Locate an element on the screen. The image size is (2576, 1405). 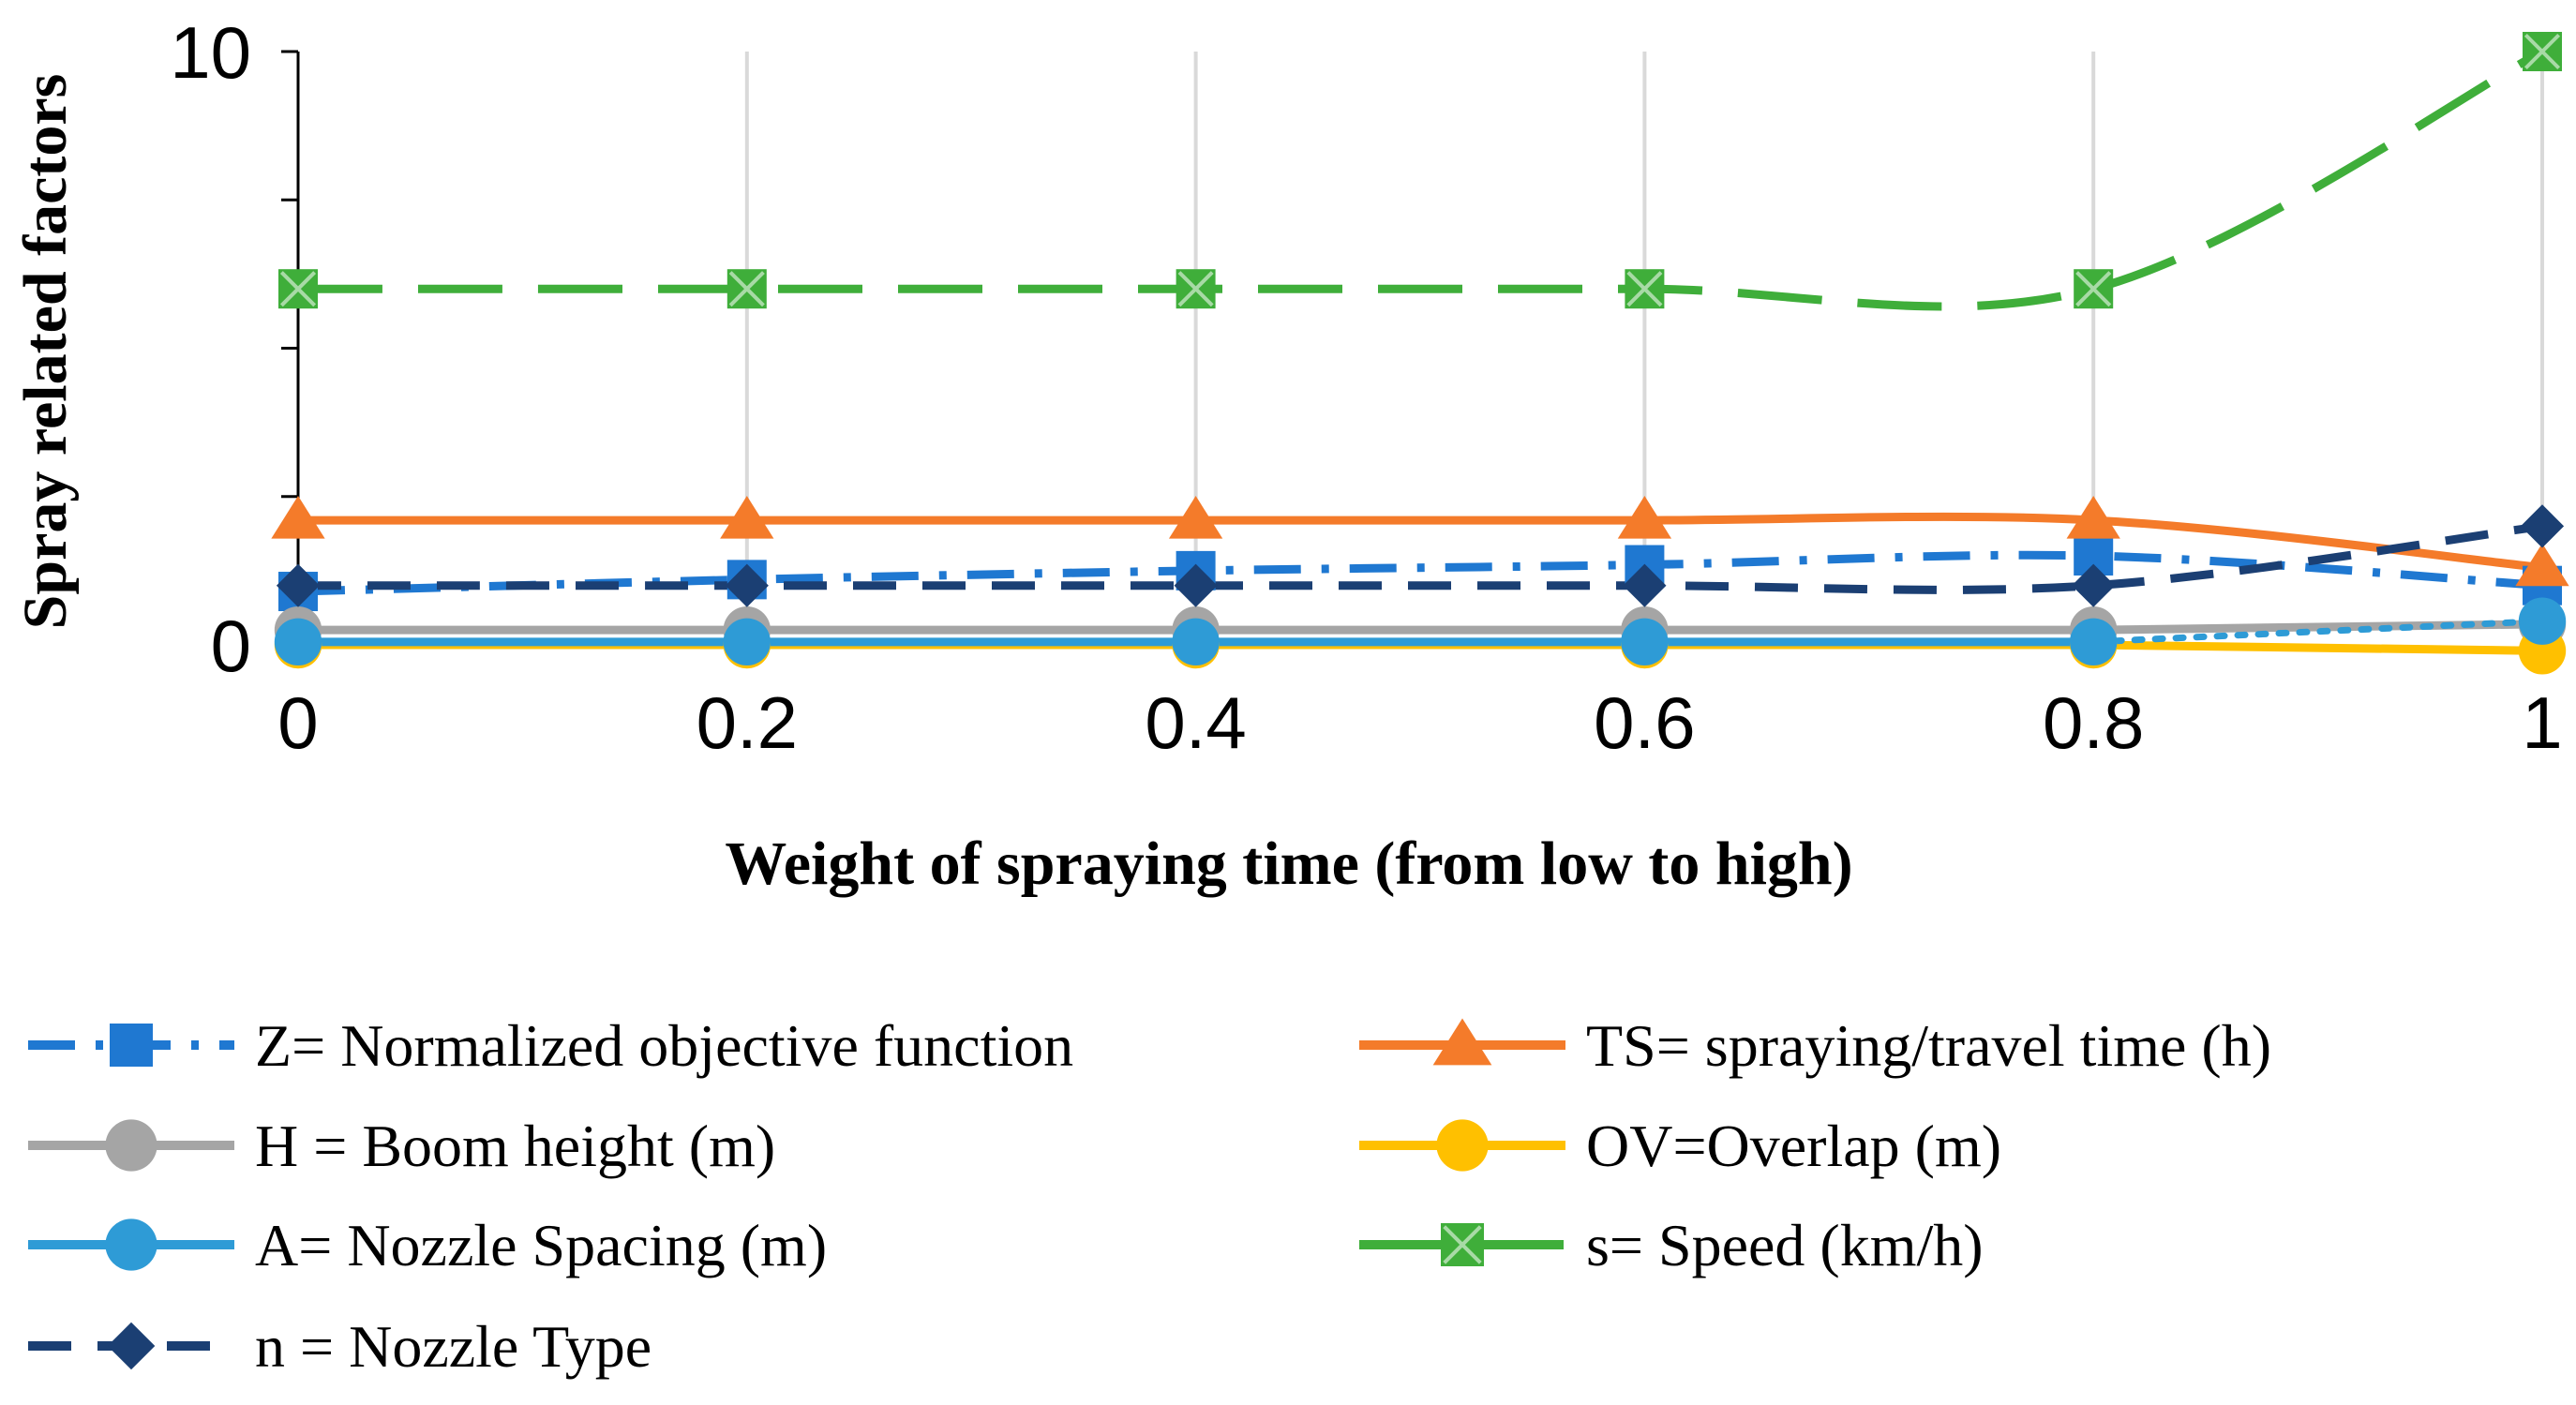
x-tick-label: 0.6 is located at coordinates (1645, 722).